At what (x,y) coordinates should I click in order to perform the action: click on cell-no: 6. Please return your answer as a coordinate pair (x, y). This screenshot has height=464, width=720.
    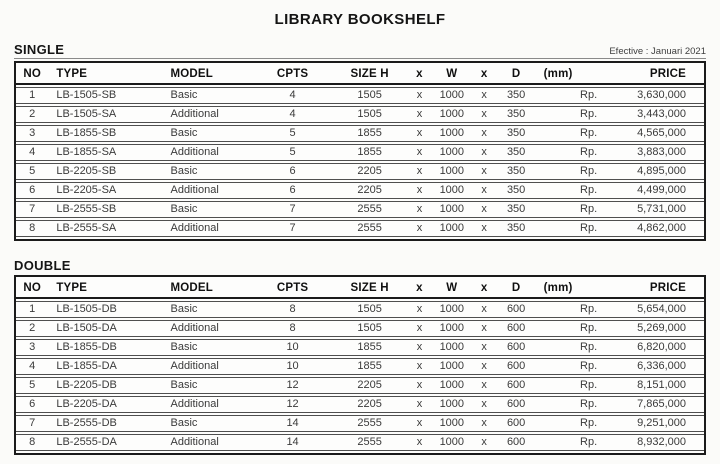
    Looking at the image, I should click on (32, 404).